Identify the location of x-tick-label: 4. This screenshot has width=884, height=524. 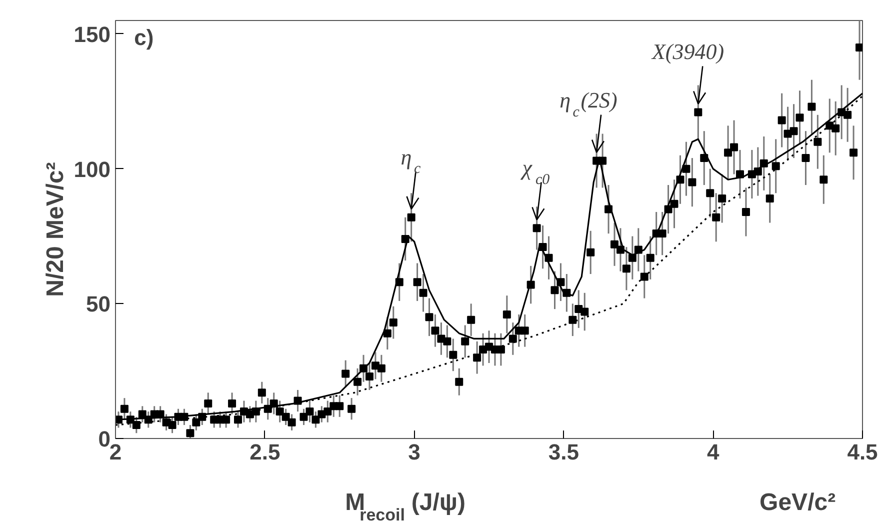
(713, 452).